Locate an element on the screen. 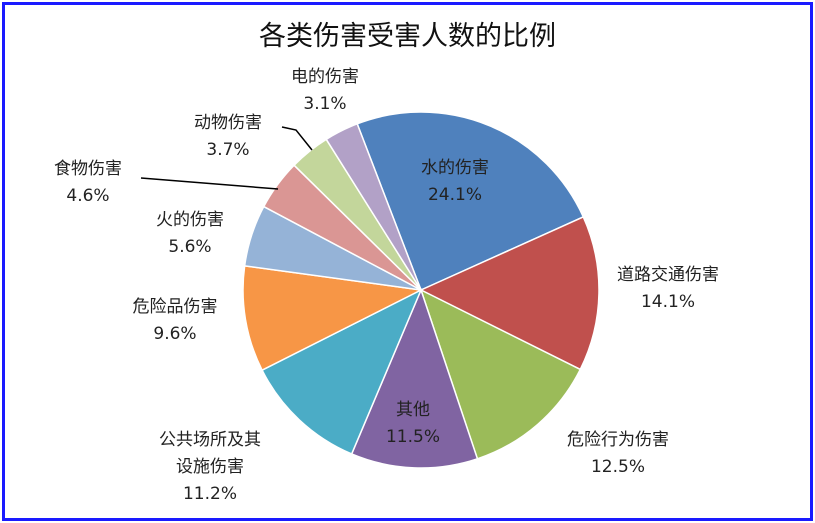 The width and height of the screenshot is (815, 523). slice-category-label: 其他 is located at coordinates (413, 410).